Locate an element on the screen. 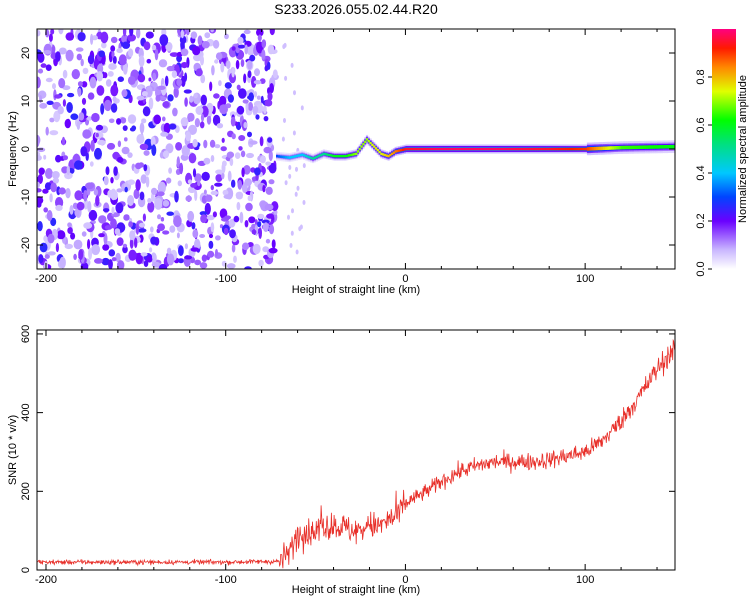  colorbar-tick-label: 0.8 is located at coordinates (701, 76).